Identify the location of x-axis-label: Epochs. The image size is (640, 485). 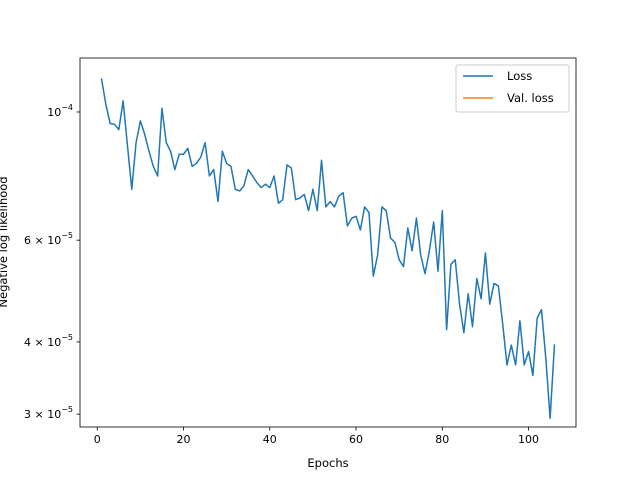
(327, 463).